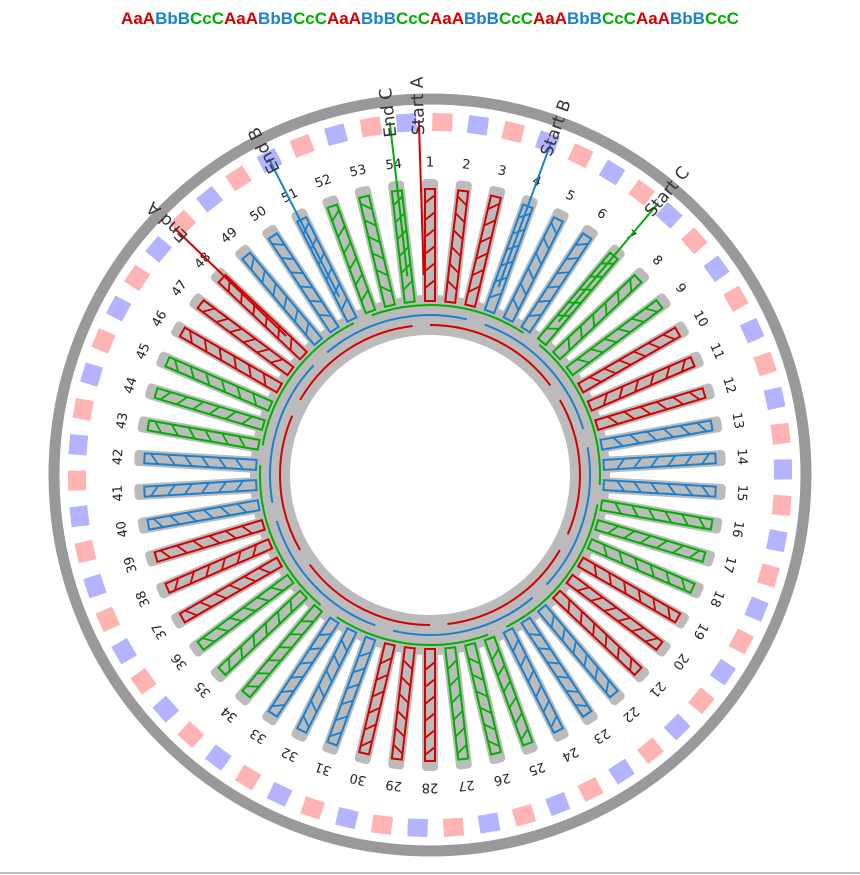  What do you see at coordinates (412, 631) in the screenshot?
I see `end-connection` at bounding box center [412, 631].